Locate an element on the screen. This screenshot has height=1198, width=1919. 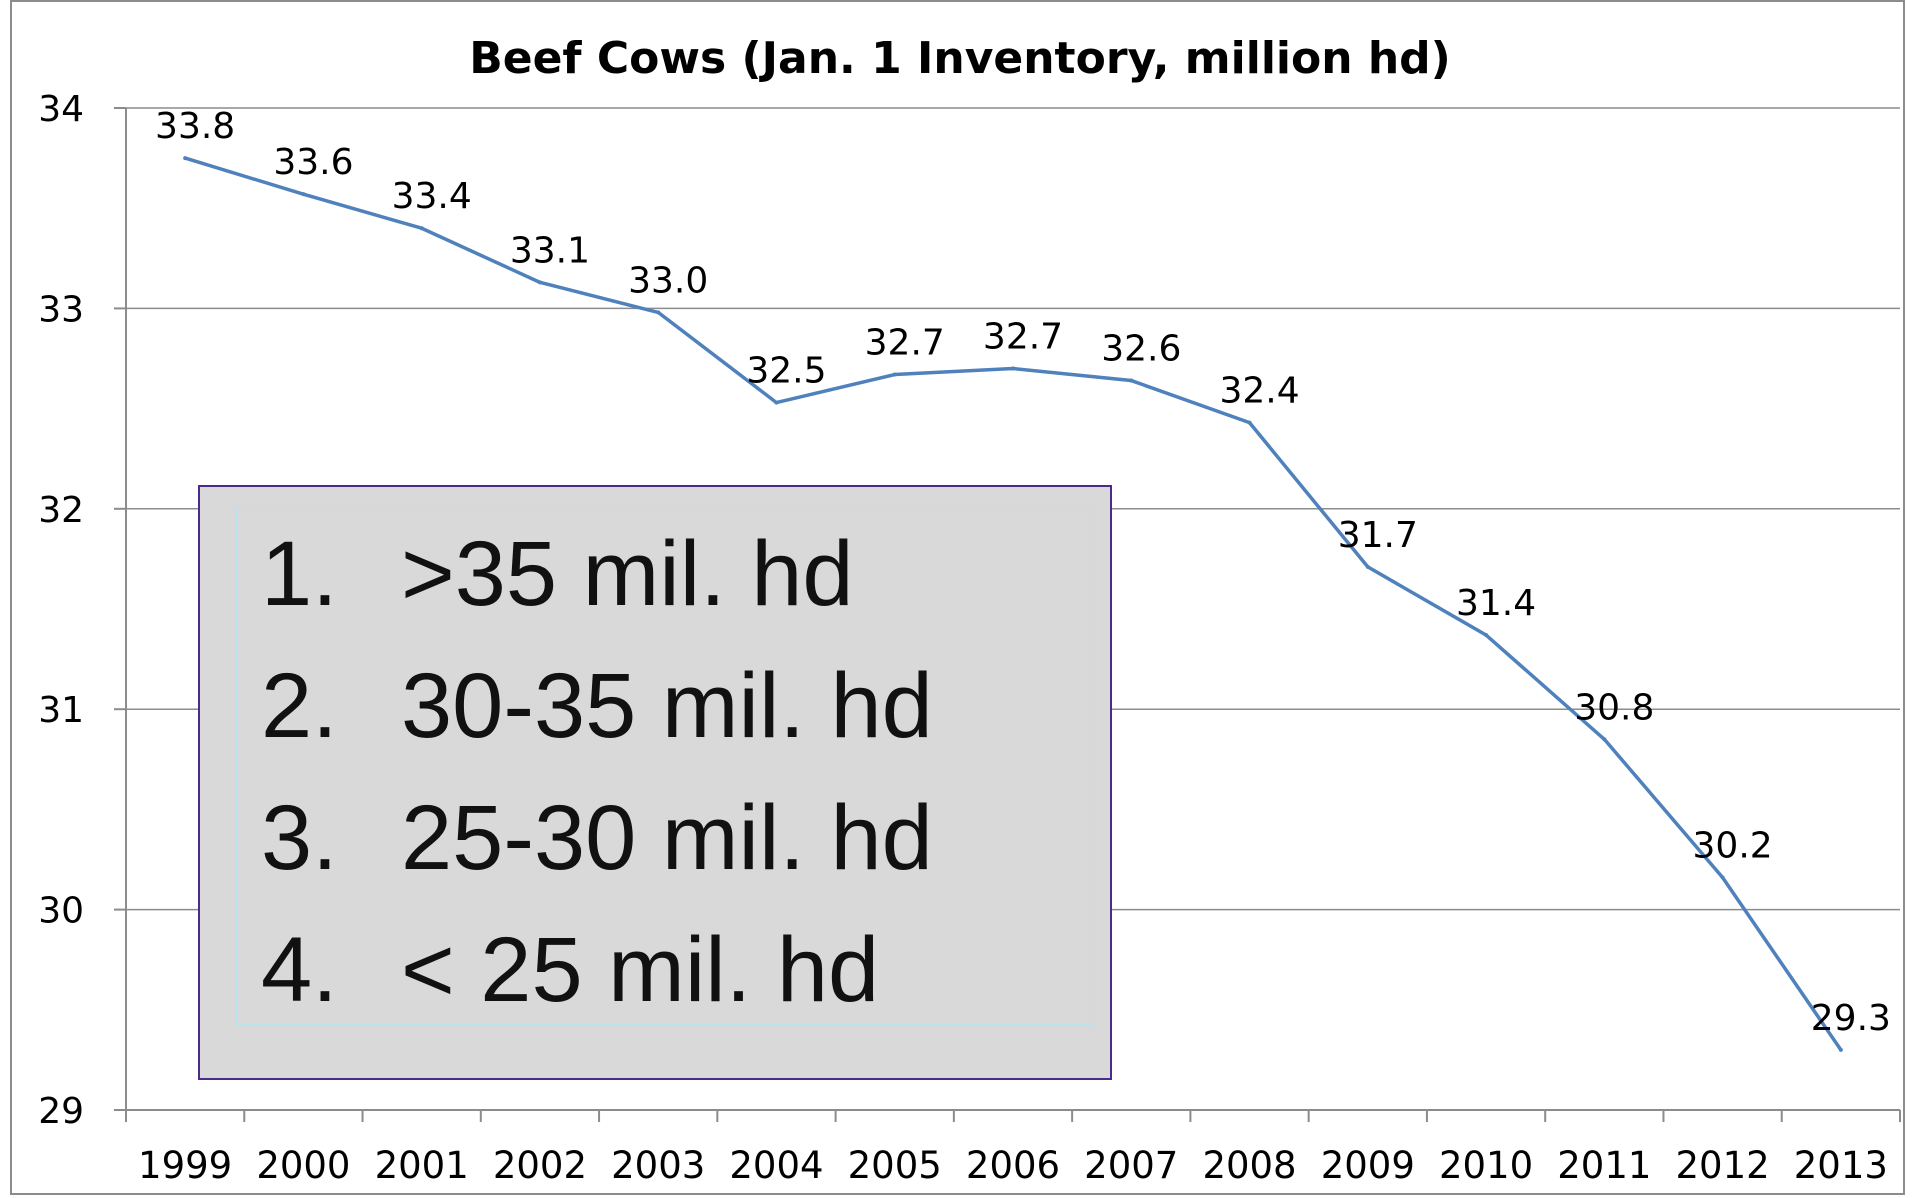
x-tick-label: 2013 is located at coordinates (1841, 1165).